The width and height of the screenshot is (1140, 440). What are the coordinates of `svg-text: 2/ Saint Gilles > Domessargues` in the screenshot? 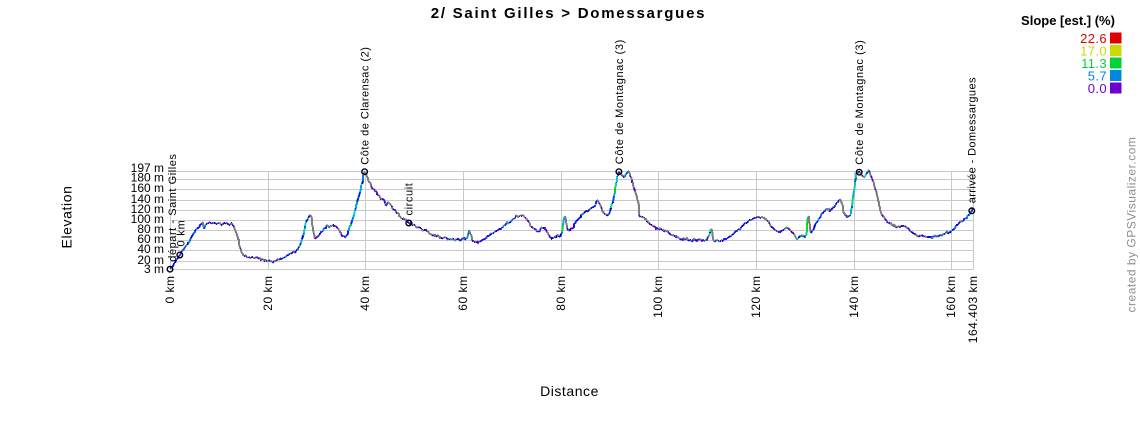 It's located at (569, 13).